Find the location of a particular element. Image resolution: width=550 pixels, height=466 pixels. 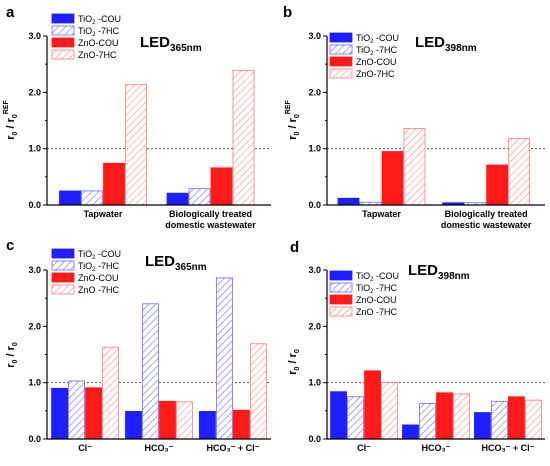

x-tick-label: HCO₃⁻ is located at coordinates (159, 448).